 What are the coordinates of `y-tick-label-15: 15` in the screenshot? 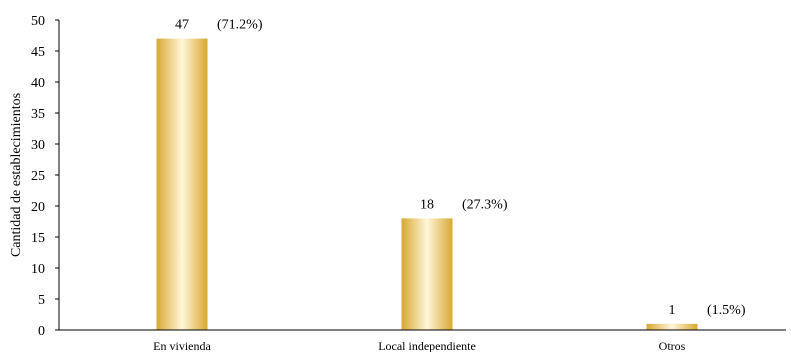 It's located at (38, 238).